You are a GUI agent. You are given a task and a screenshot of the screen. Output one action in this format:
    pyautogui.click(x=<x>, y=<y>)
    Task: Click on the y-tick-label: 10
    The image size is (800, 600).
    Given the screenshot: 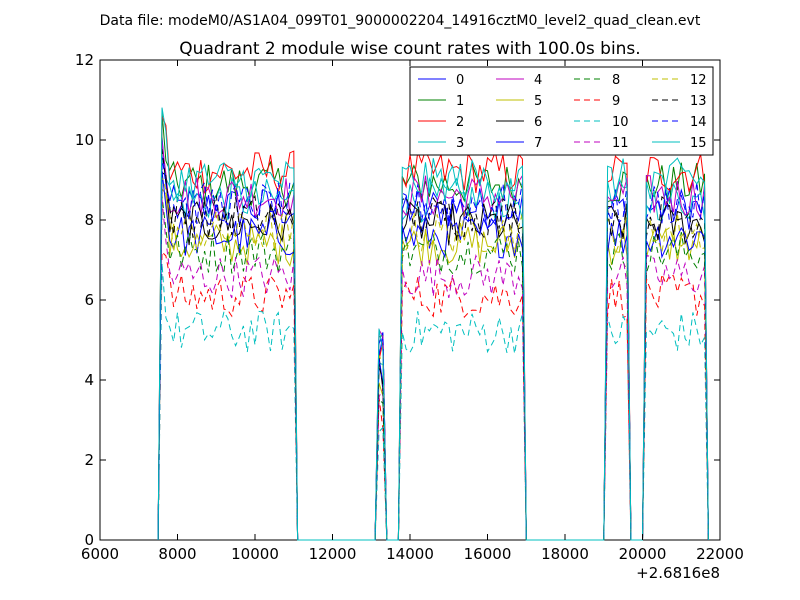 What is the action you would take?
    pyautogui.click(x=84, y=140)
    